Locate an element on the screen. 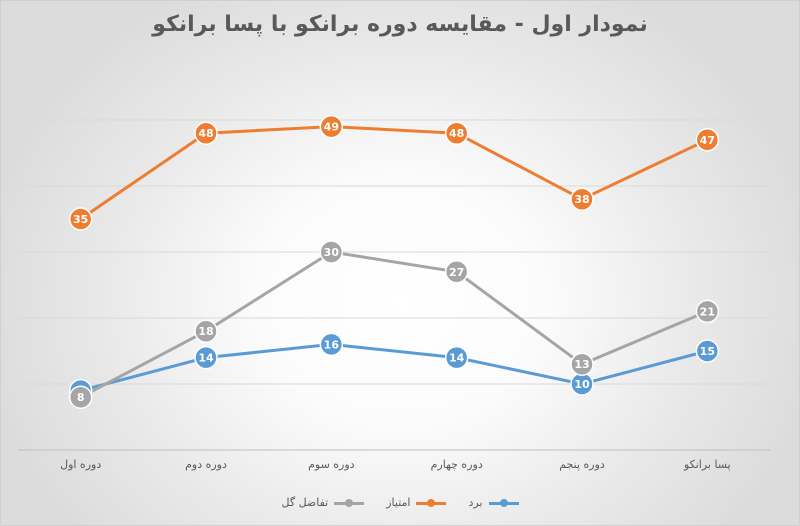  data-label: 35 is located at coordinates (80, 219).